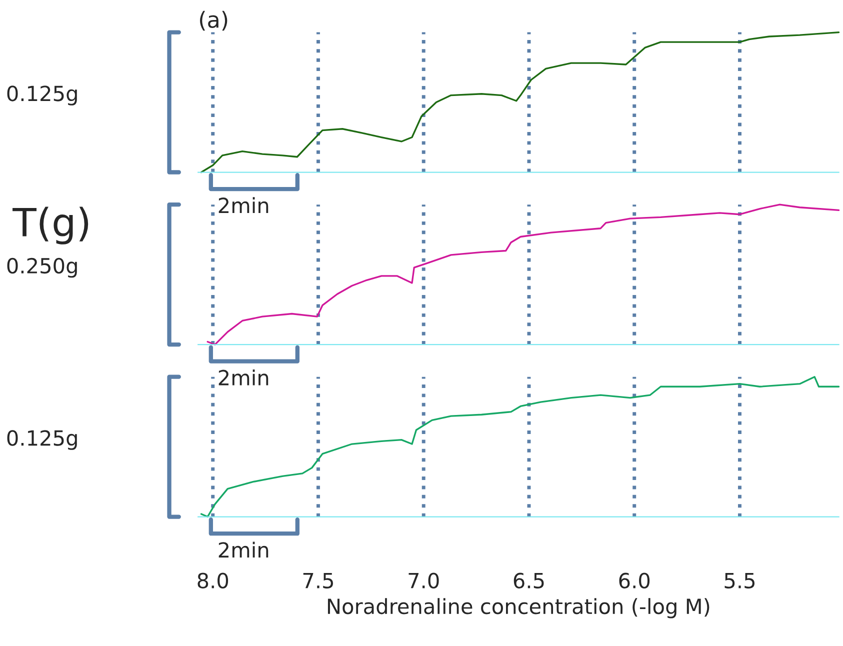 This screenshot has width=843, height=646. What do you see at coordinates (519, 608) in the screenshot?
I see `x-axis-title: Noradrenaline concentration (-log M)` at bounding box center [519, 608].